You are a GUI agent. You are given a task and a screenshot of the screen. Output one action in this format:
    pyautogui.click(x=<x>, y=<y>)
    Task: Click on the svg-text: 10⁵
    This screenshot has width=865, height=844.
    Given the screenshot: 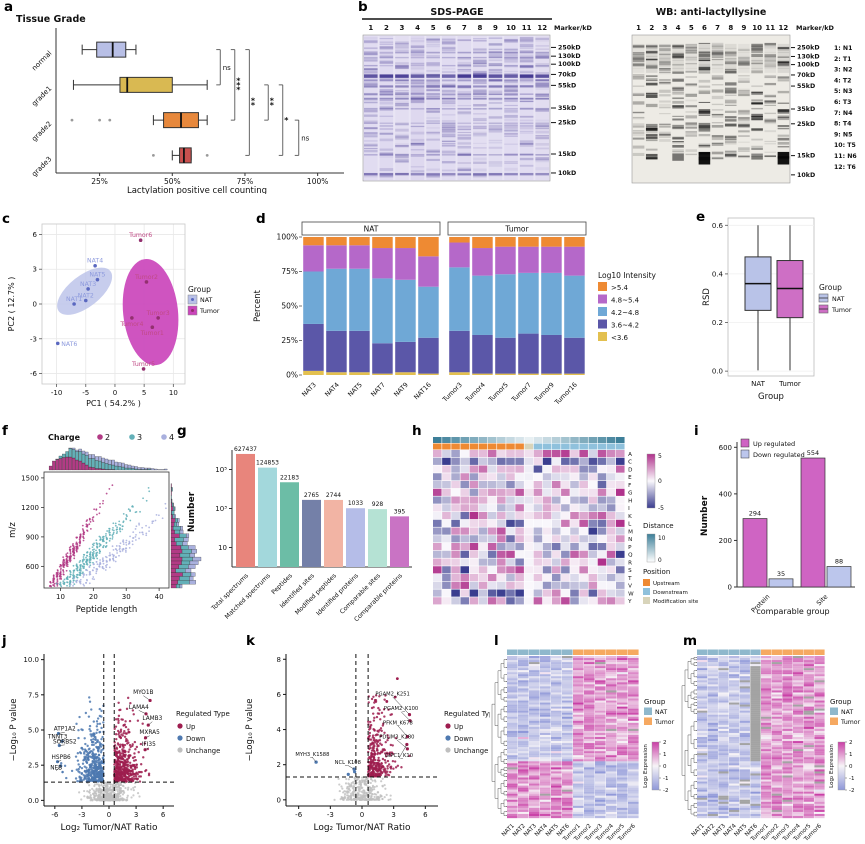 What is the action you would take?
    pyautogui.click(x=221, y=470)
    